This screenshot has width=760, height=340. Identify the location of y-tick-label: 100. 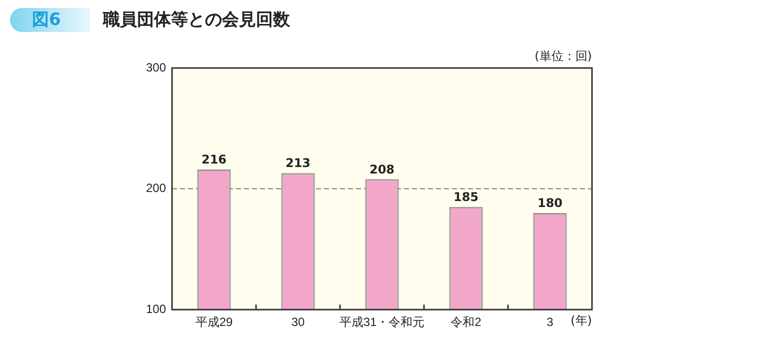
(156, 309).